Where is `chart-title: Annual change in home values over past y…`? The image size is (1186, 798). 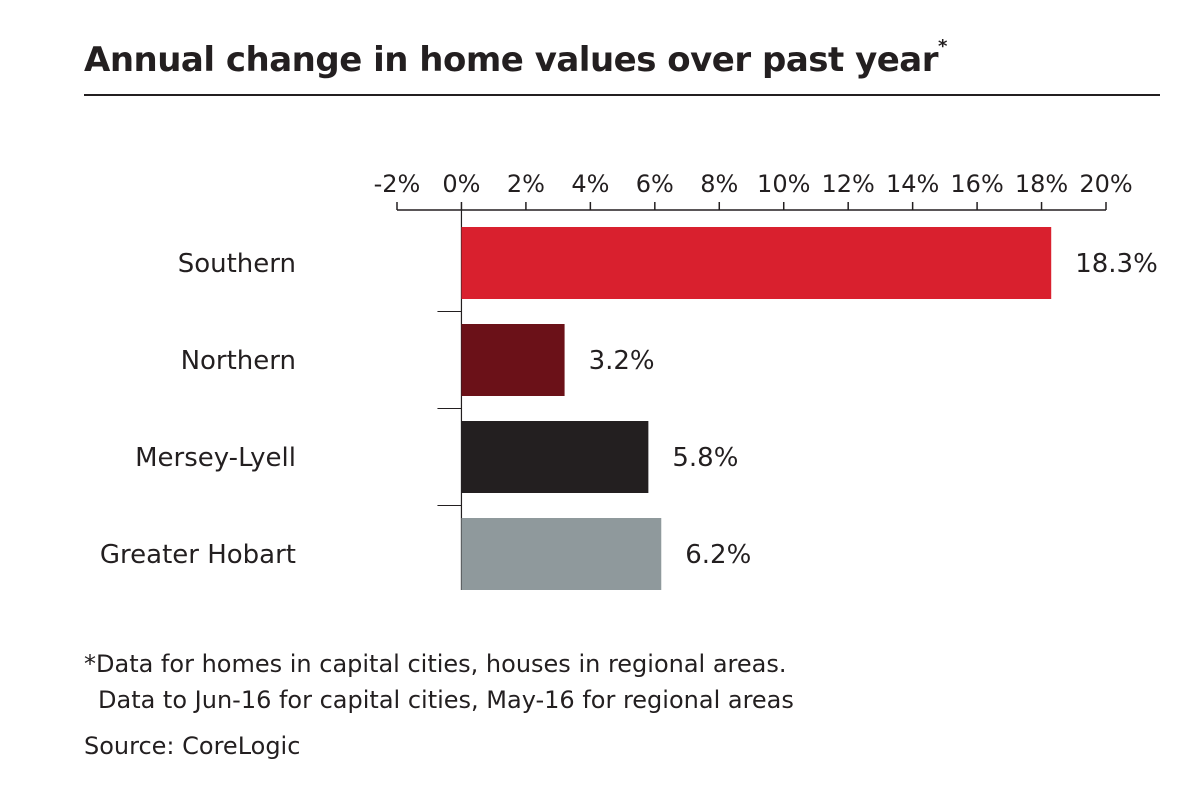
chart-title: Annual change in home values over past y… is located at coordinates (515, 58).